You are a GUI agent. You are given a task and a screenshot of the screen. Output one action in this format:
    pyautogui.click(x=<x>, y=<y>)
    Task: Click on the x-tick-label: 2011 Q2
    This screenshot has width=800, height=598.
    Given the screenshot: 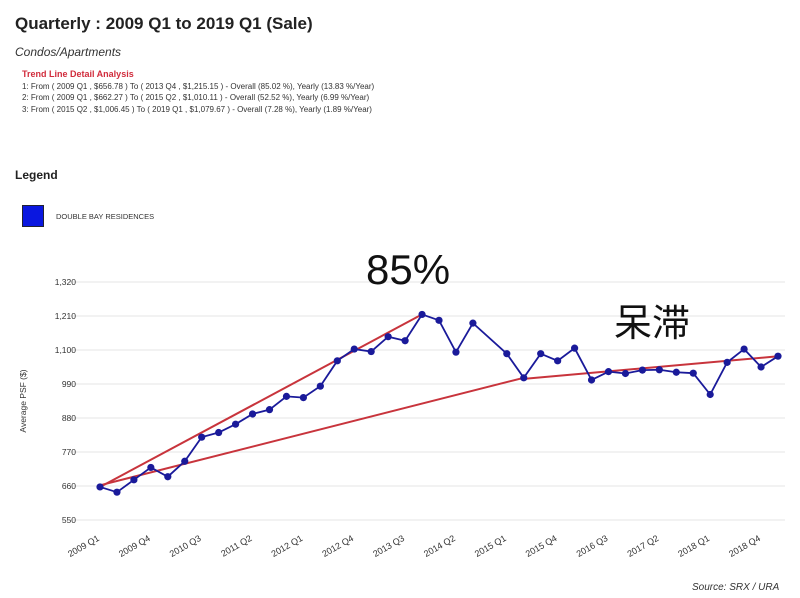 What is the action you would take?
    pyautogui.click(x=236, y=546)
    